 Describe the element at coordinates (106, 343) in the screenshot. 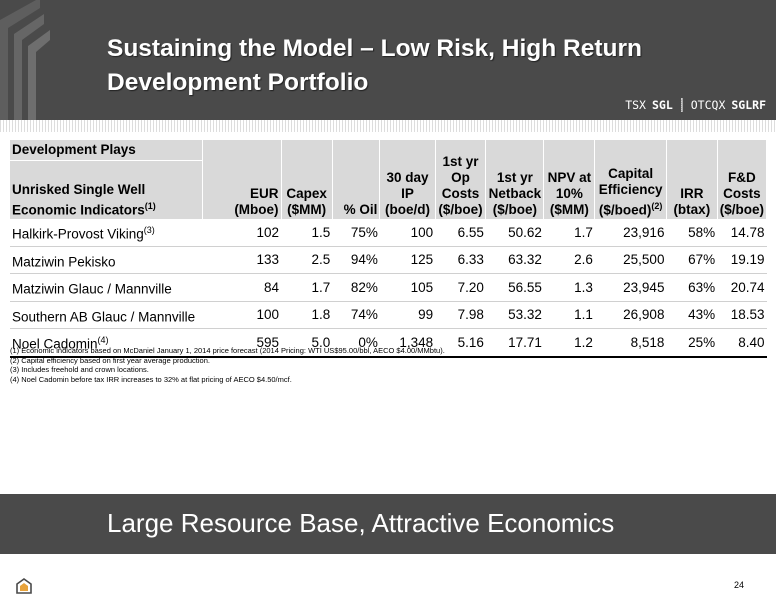

I see `row-name: Noel Cadomin(4)` at that location.